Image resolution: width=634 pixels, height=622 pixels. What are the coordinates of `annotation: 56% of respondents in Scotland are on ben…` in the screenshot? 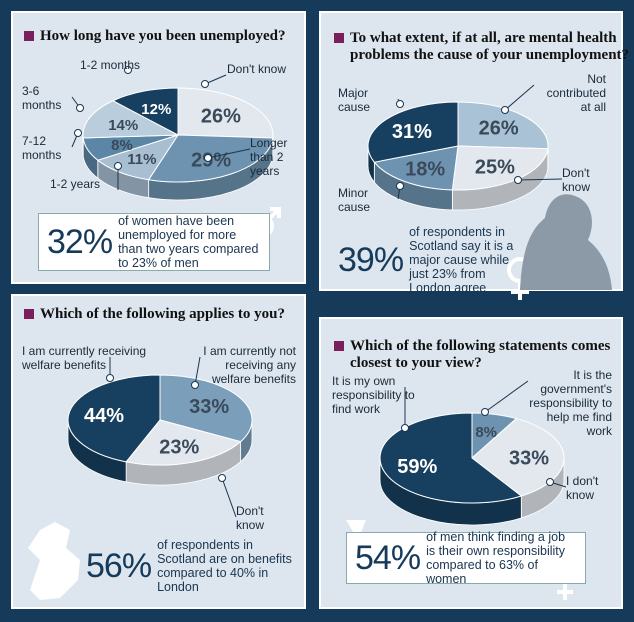 It's located at (191, 566).